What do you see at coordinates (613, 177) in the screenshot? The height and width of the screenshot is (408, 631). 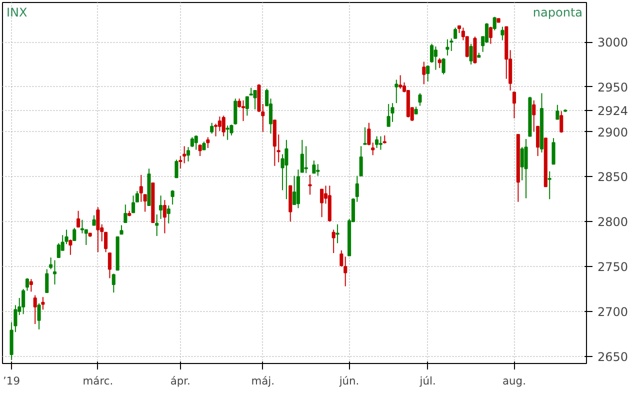 I see `y-tick-label: 2850` at bounding box center [613, 177].